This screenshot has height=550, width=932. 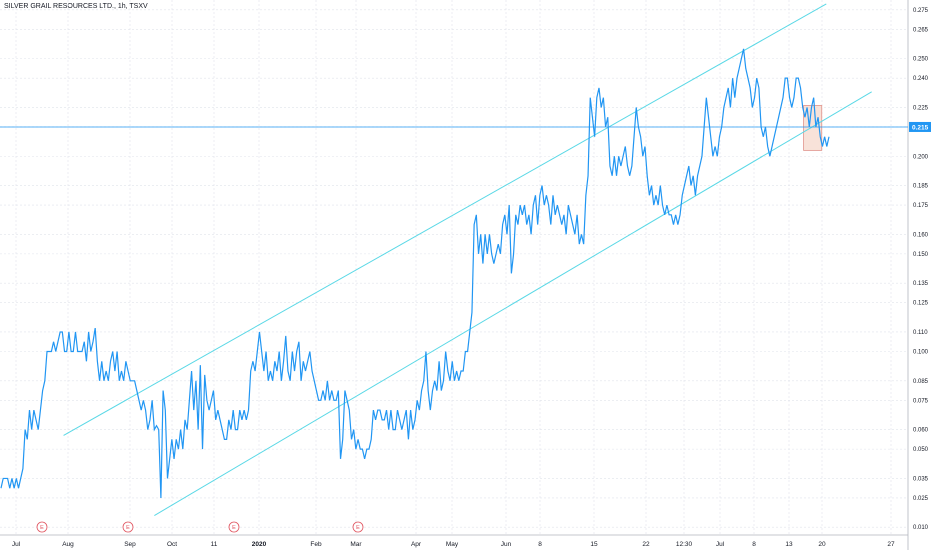 I want to click on y-tick-label: 0.185, so click(x=921, y=187).